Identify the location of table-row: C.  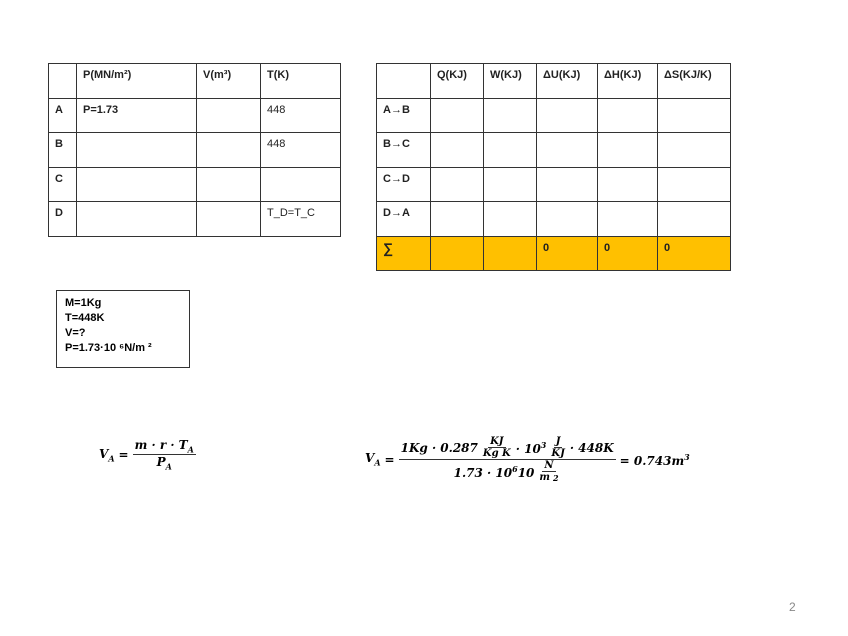
(194, 184).